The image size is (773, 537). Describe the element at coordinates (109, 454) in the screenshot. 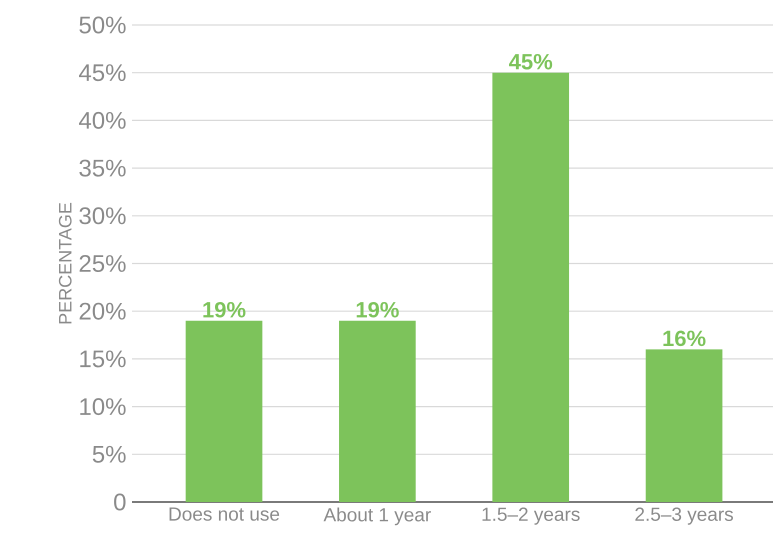

I see `y-tick-label: 5%` at that location.